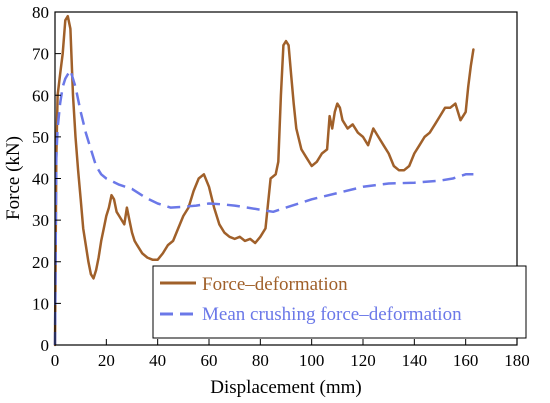 The height and width of the screenshot is (403, 550). I want to click on x-tick-label: 100, so click(312, 360).